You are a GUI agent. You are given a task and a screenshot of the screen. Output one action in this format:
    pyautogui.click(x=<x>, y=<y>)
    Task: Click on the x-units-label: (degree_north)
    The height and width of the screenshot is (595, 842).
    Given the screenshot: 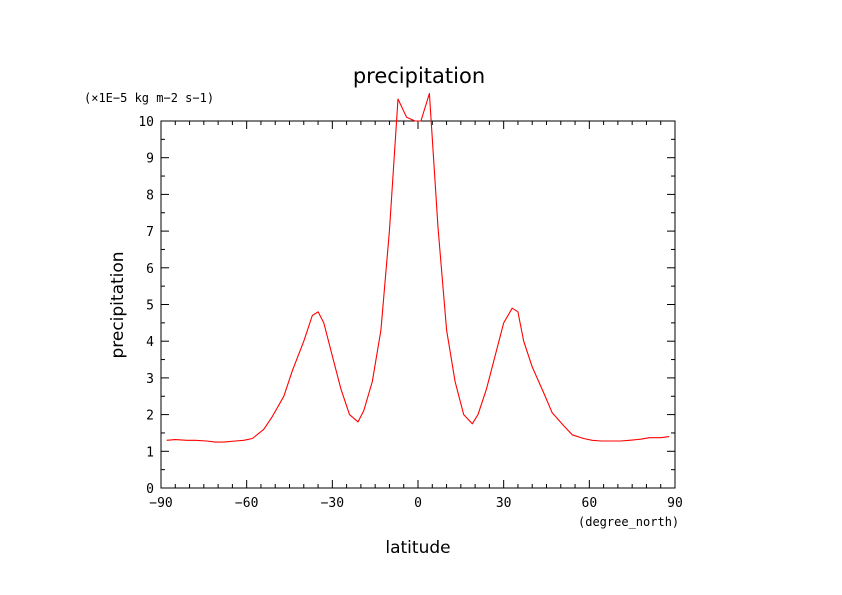 What is the action you would take?
    pyautogui.click(x=628, y=522)
    